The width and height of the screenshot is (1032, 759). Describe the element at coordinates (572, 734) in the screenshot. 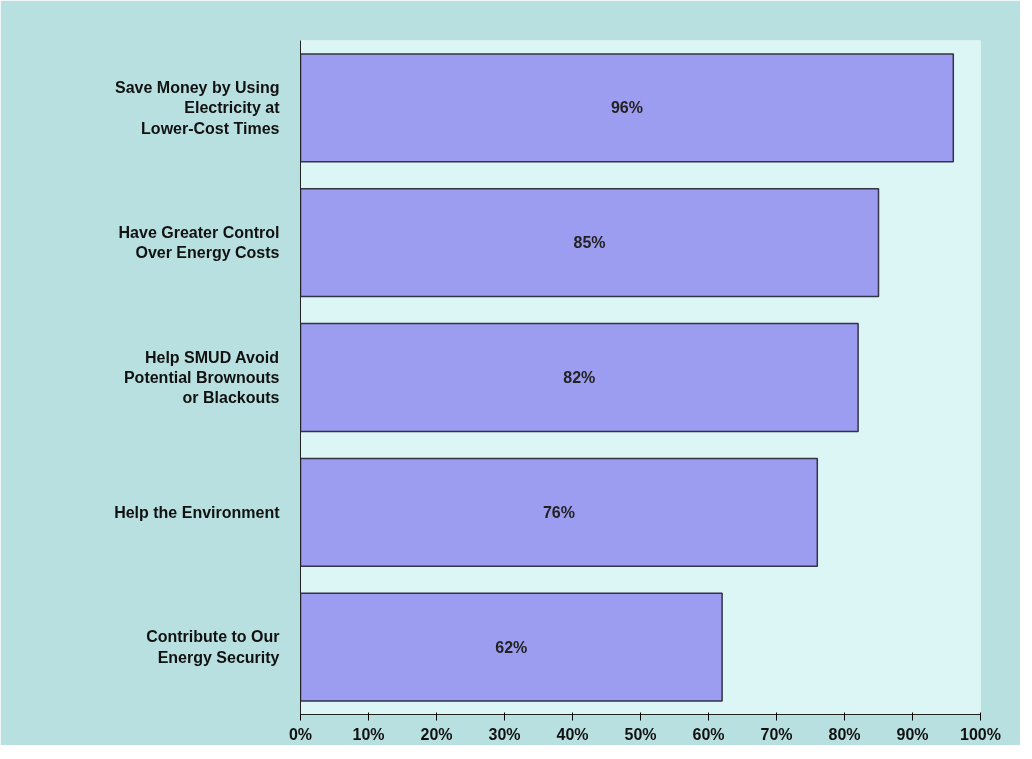

I see `x-tick-label: 40%` at that location.